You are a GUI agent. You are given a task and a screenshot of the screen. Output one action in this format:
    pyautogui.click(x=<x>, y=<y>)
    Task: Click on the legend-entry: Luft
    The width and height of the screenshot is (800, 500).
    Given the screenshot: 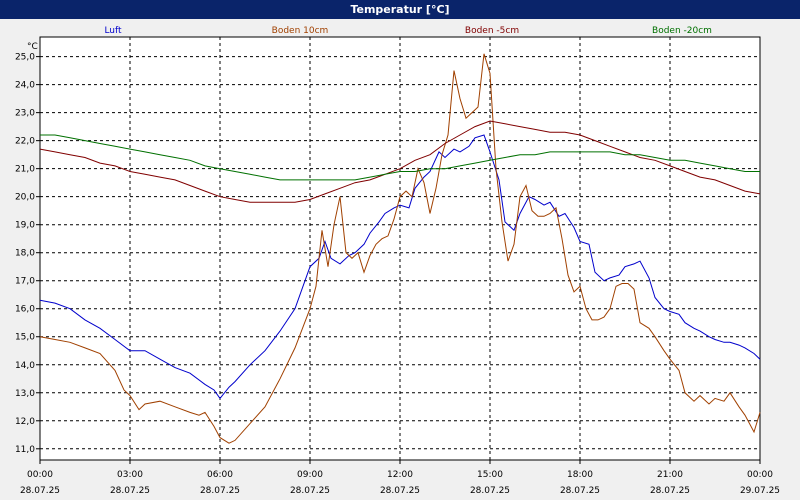 What is the action you would take?
    pyautogui.click(x=113, y=31)
    